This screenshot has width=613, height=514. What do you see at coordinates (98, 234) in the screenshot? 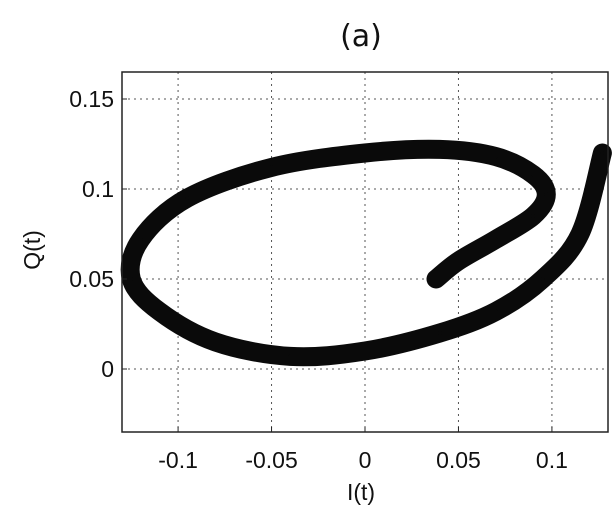
I see `y-axis-ticks: 0 0.05 0.1 0.15` at bounding box center [98, 234].